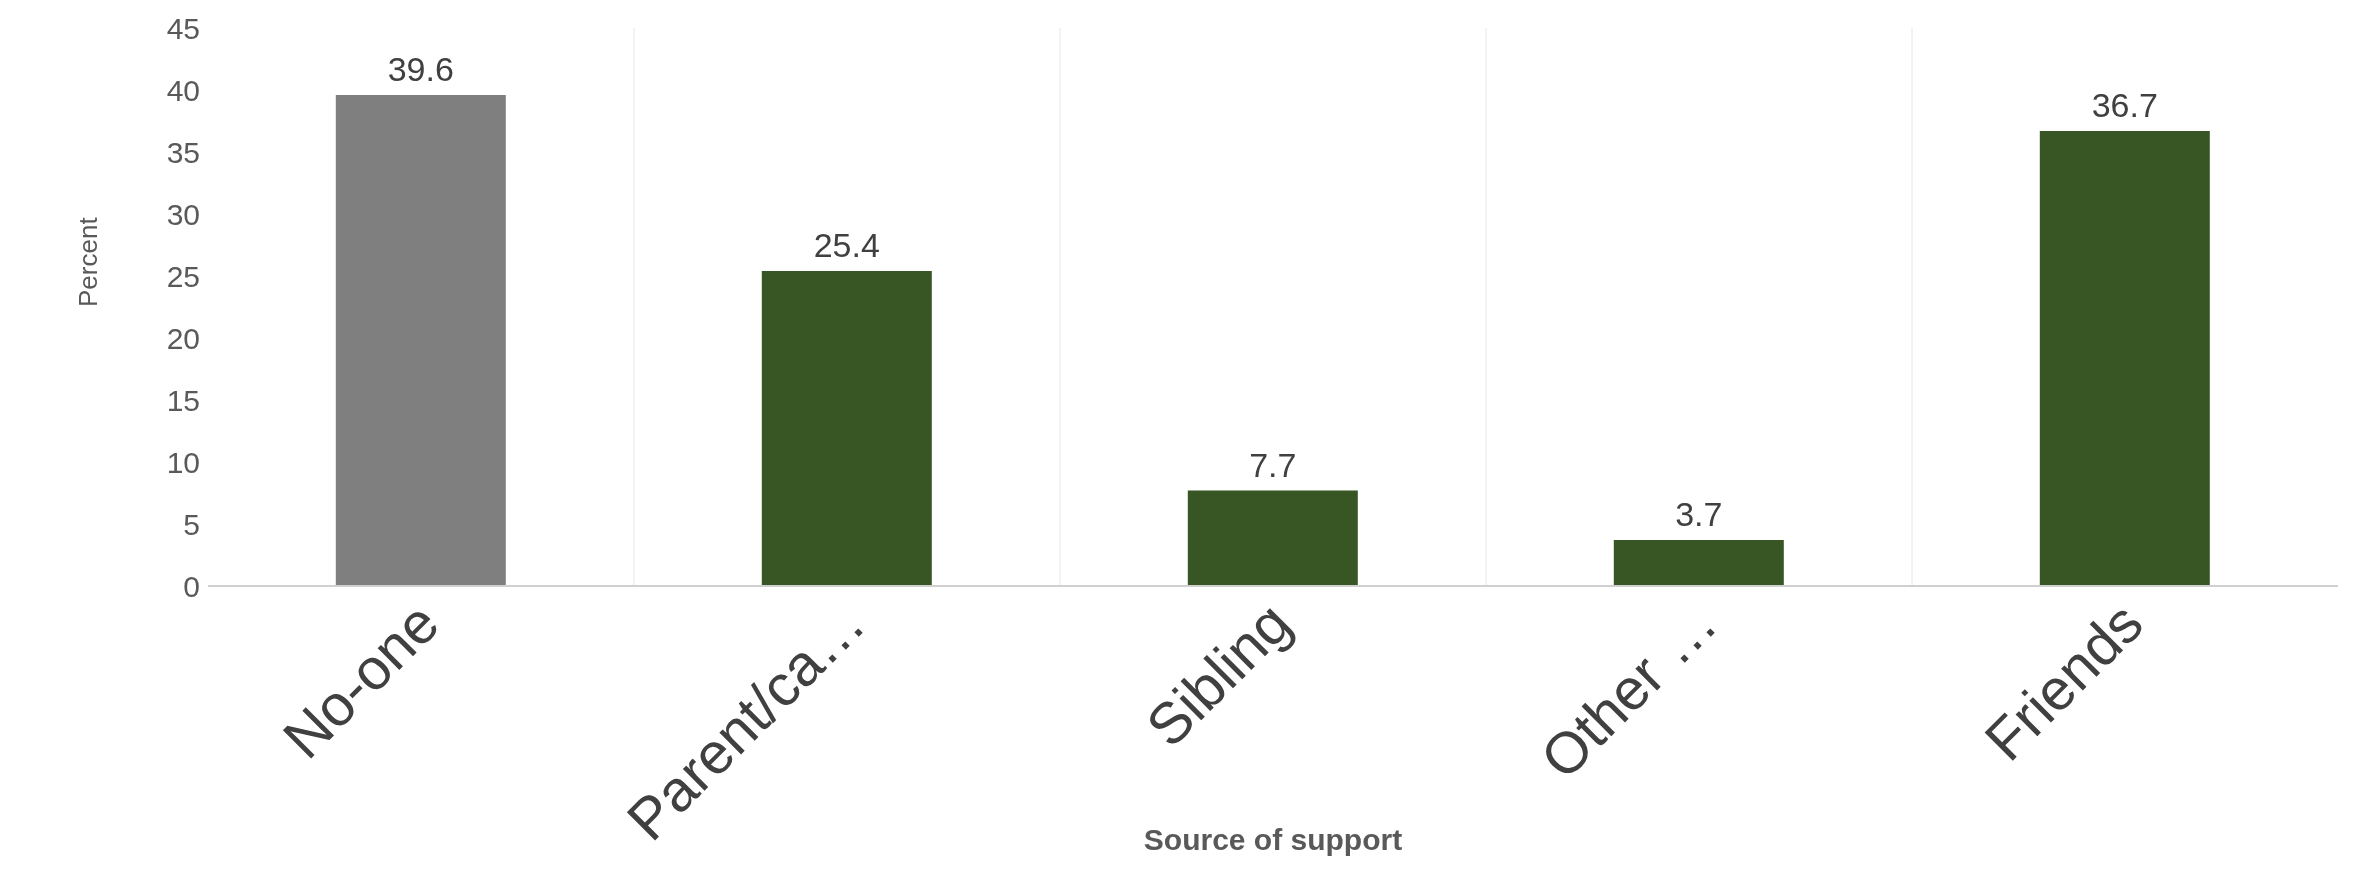 The image size is (2376, 877). I want to click on data-label: 7.7, so click(1273, 464).